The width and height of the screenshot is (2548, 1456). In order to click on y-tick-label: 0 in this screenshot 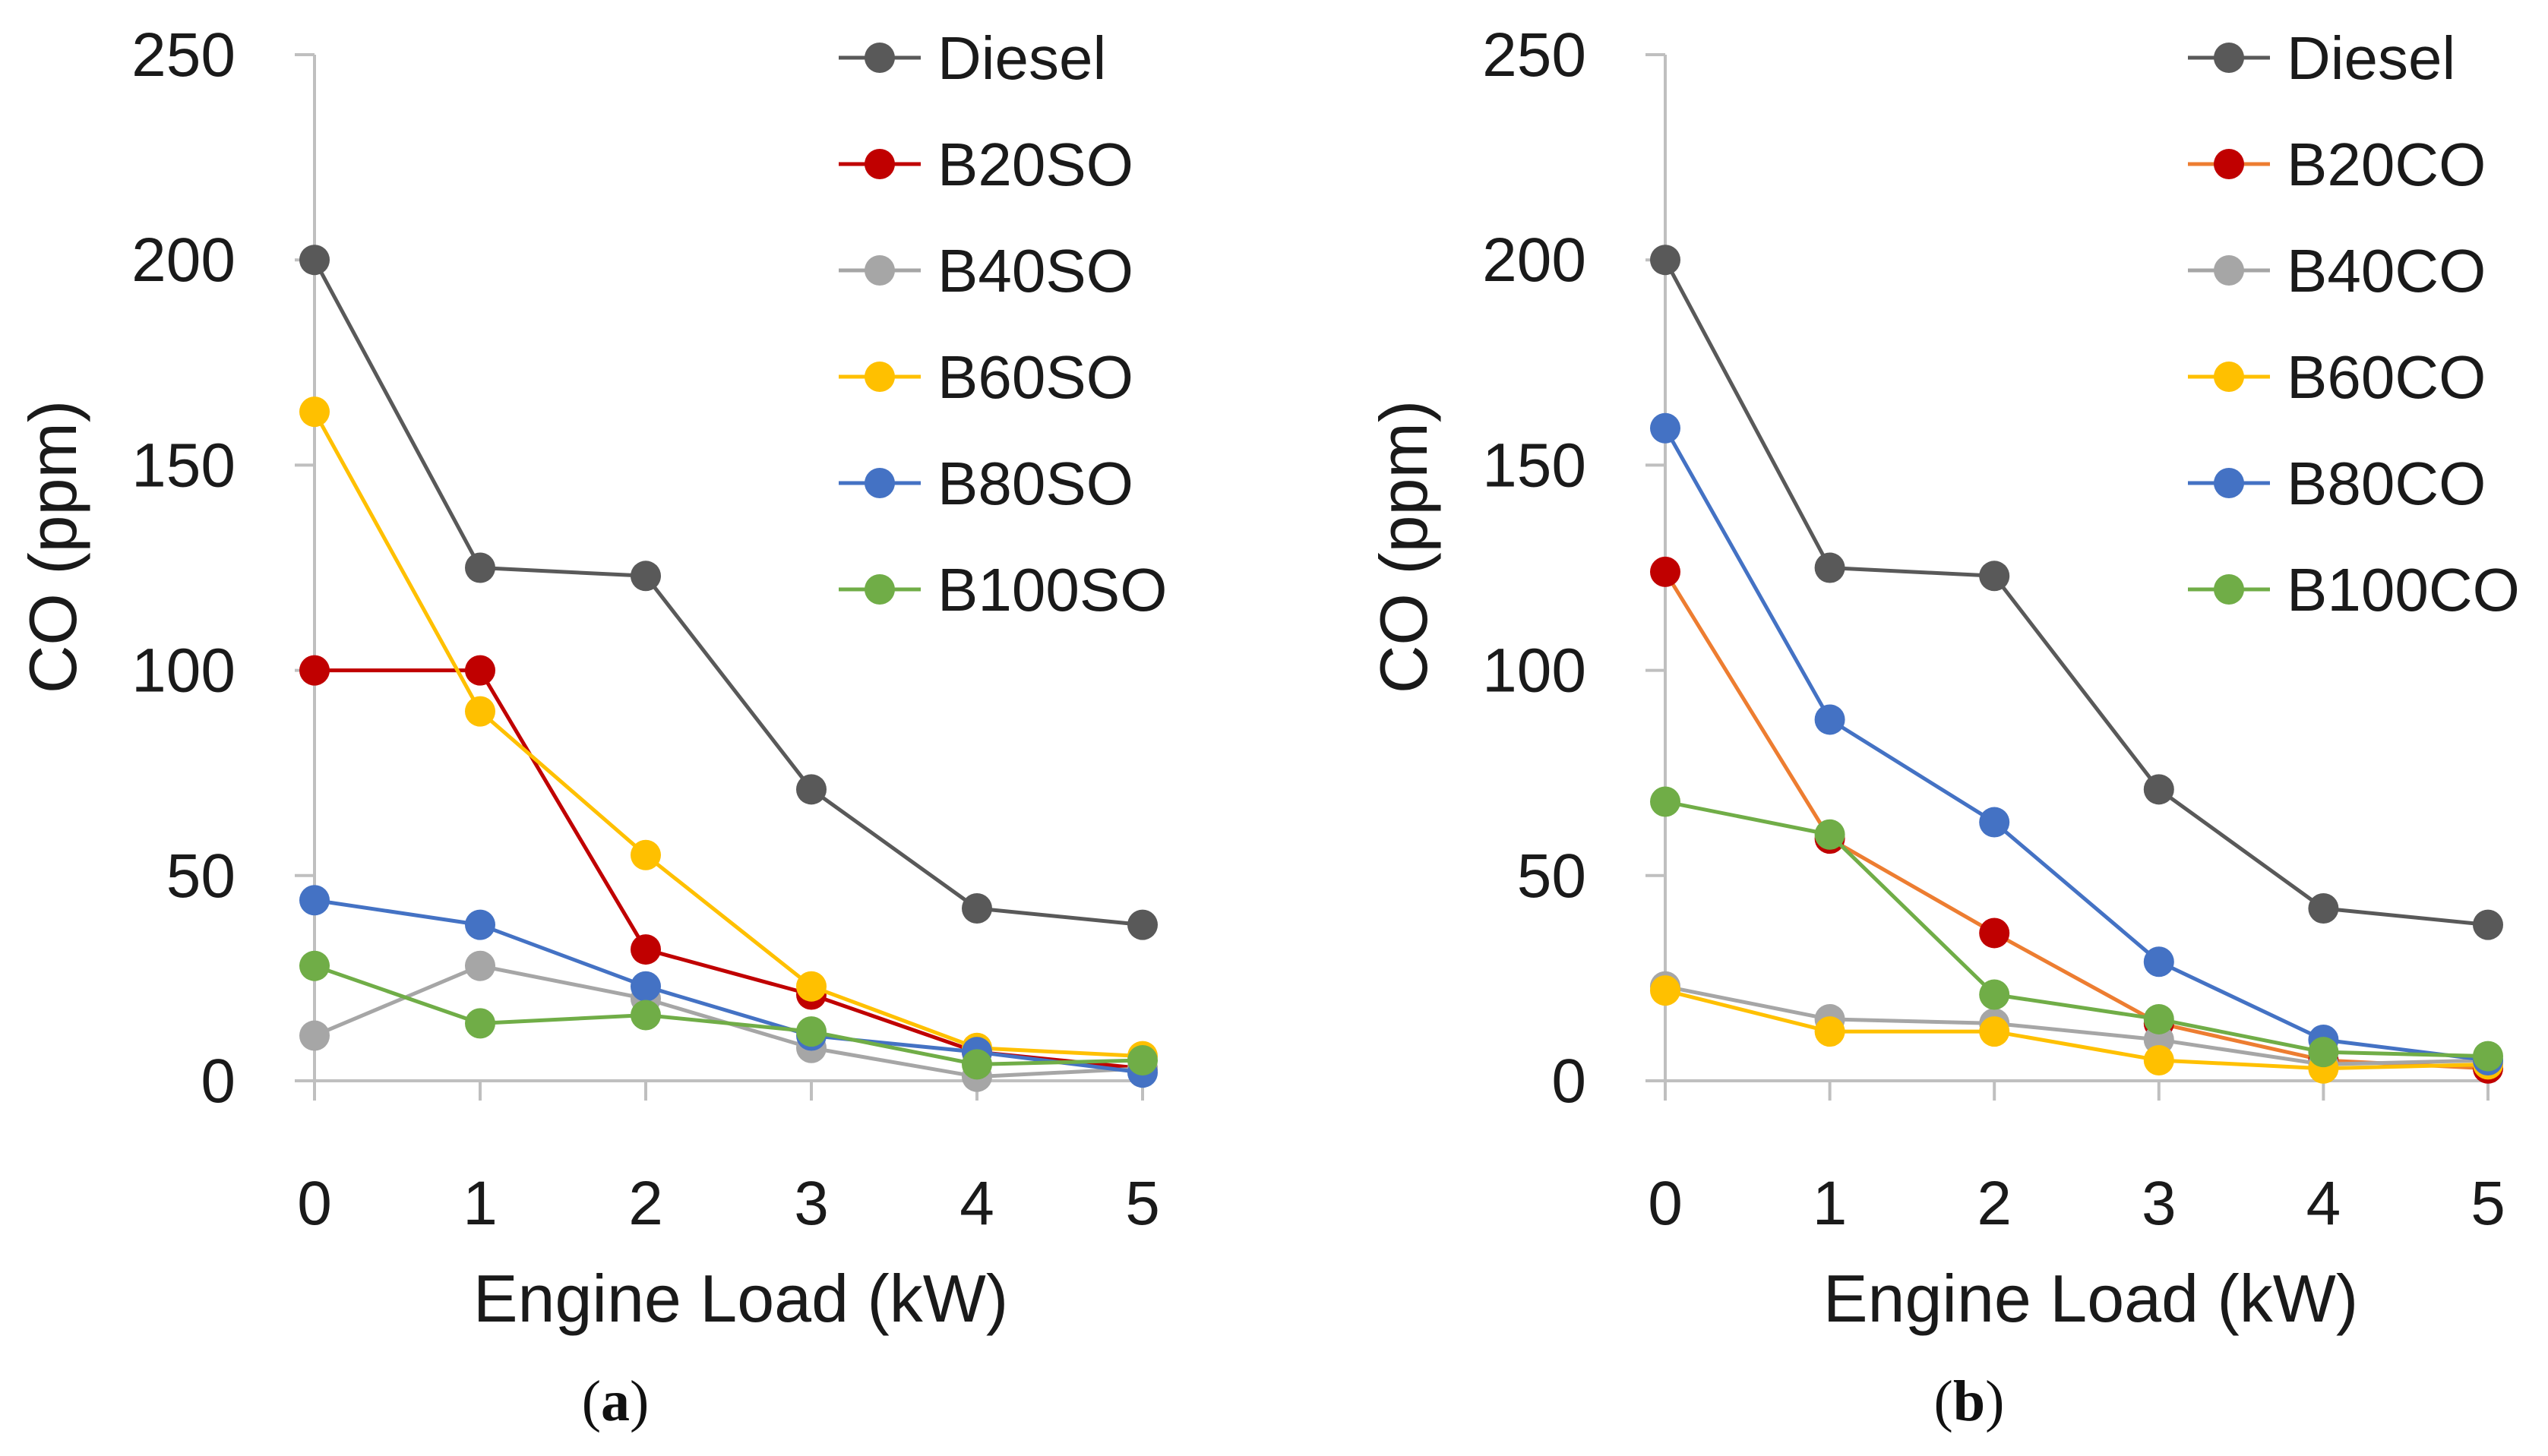, I will do `click(219, 1081)`.